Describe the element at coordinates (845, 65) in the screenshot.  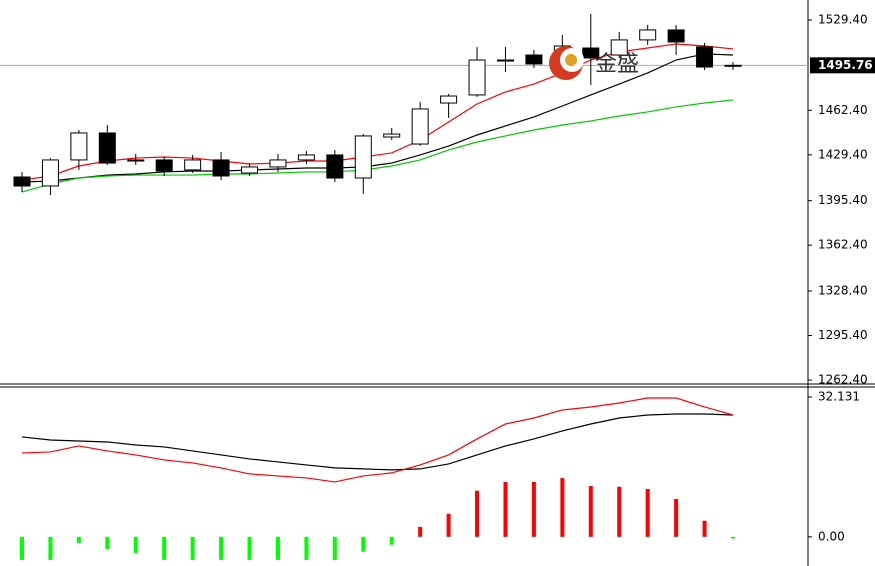
I see `last-price-label: 1495.76` at that location.